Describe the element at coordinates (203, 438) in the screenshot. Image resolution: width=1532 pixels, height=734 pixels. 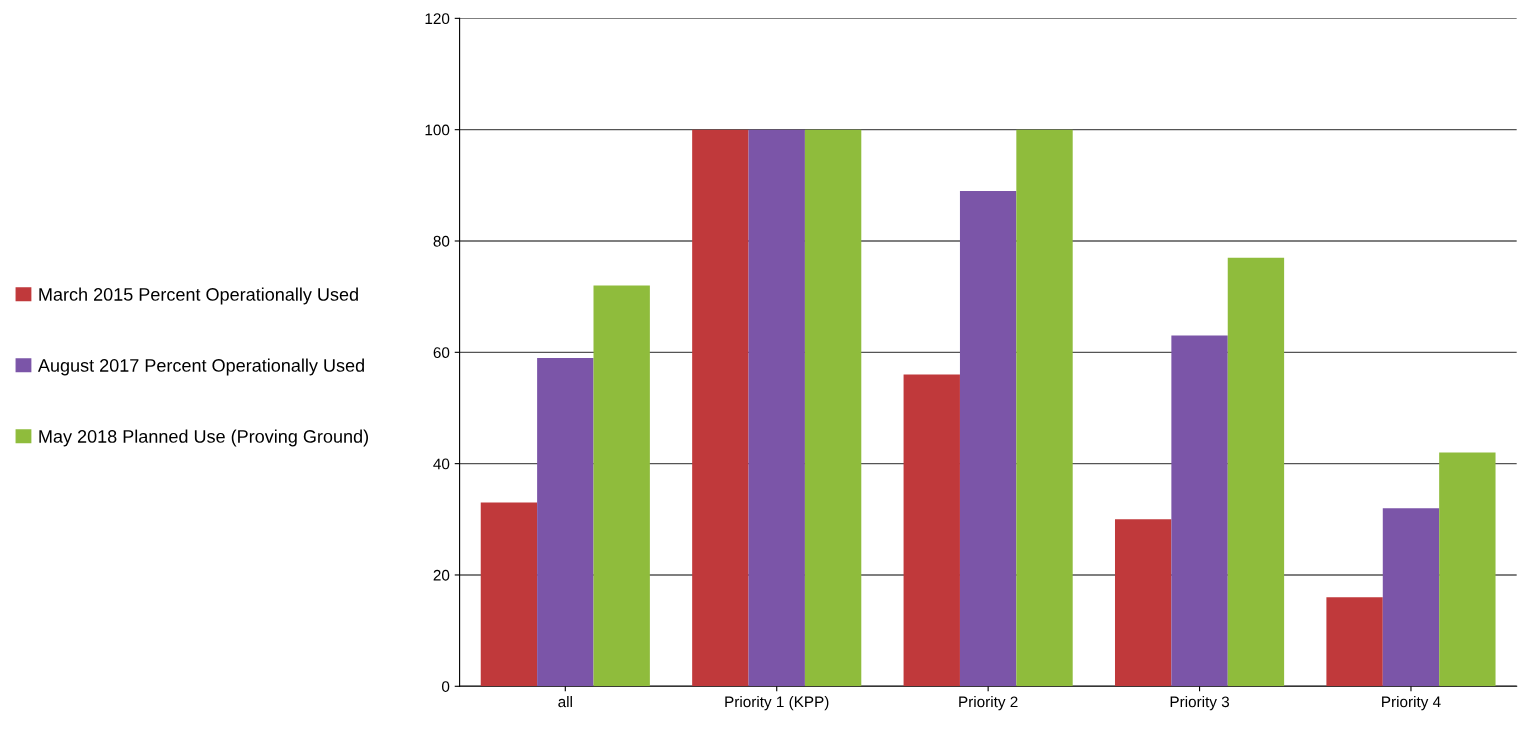
I see `legend-label: May 2018 Planned Use (Proving Ground)` at that location.